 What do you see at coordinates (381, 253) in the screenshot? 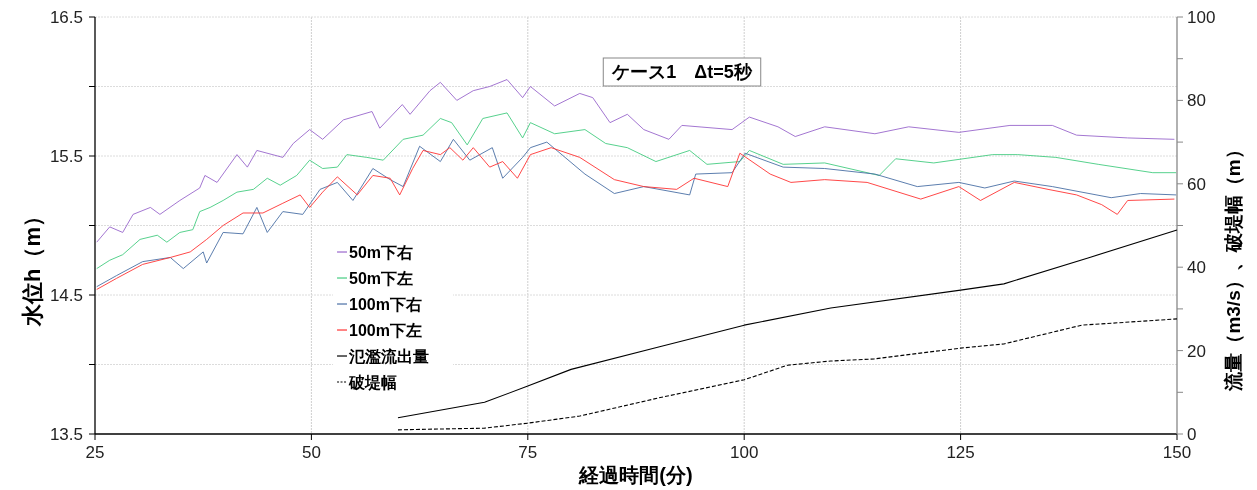
I see `legend-label: 50m下右` at bounding box center [381, 253].